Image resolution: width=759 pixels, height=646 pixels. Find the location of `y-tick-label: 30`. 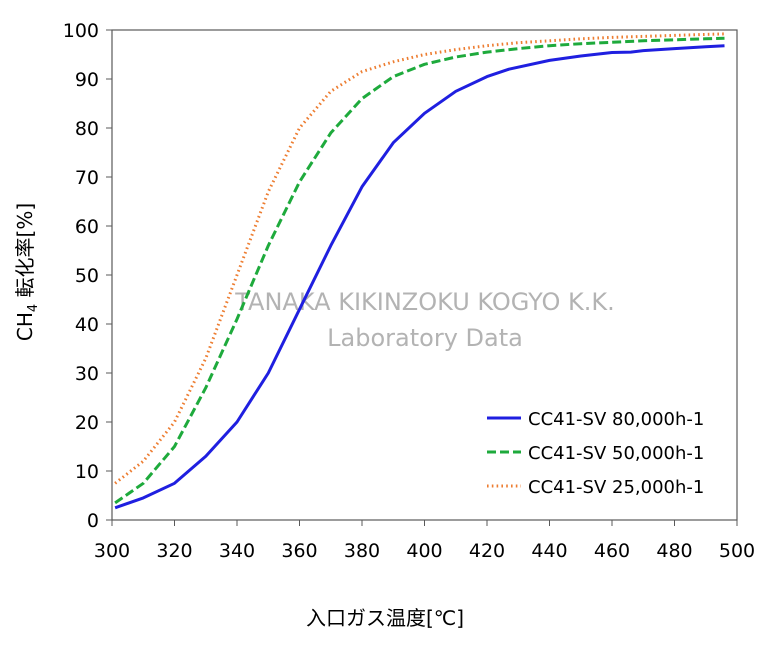

y-tick-label: 30 is located at coordinates (87, 374).